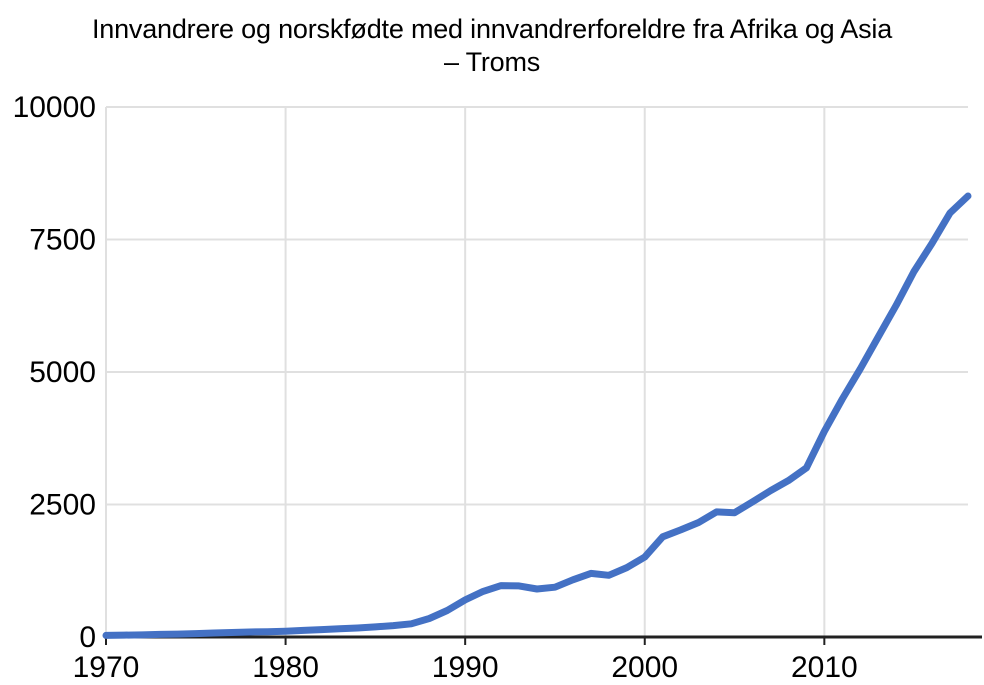 This screenshot has height=685, width=984. What do you see at coordinates (87, 637) in the screenshot?
I see `y-axis-tick-label: 0` at bounding box center [87, 637].